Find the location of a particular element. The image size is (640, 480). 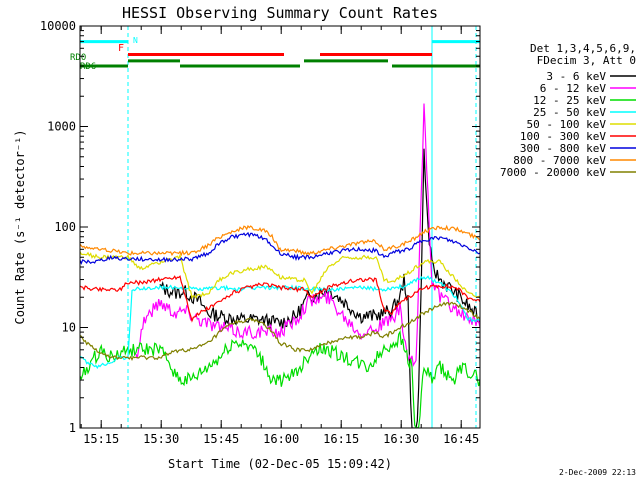

series-line-300-800-kev is located at coordinates (280, 248).